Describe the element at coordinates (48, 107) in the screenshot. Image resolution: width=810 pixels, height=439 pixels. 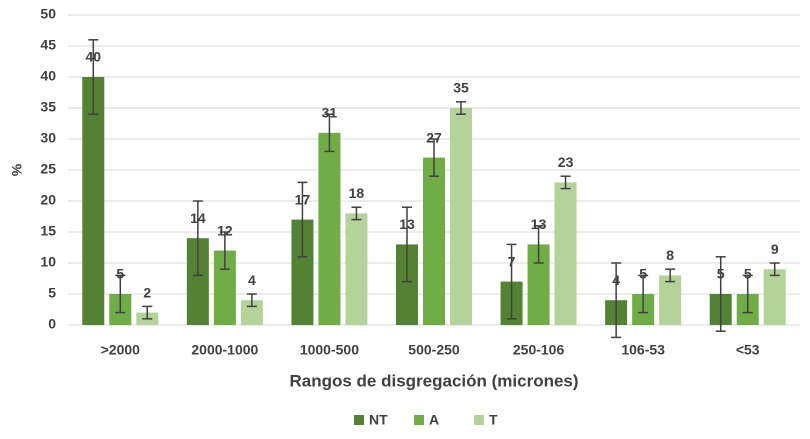
I see `y-tick-label: 35` at that location.